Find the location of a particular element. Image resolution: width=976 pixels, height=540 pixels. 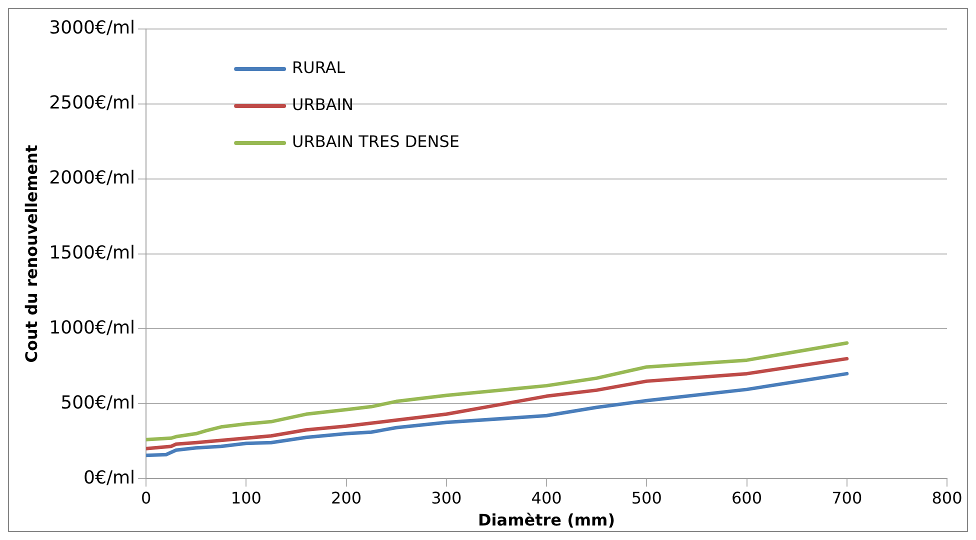

y-tick-label: 2500€/ml is located at coordinates (92, 103).